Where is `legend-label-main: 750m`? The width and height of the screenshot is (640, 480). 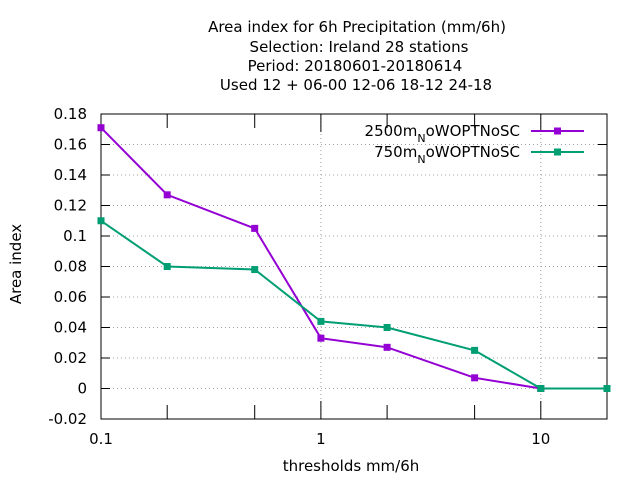
legend-label-main: 750m is located at coordinates (395, 152).